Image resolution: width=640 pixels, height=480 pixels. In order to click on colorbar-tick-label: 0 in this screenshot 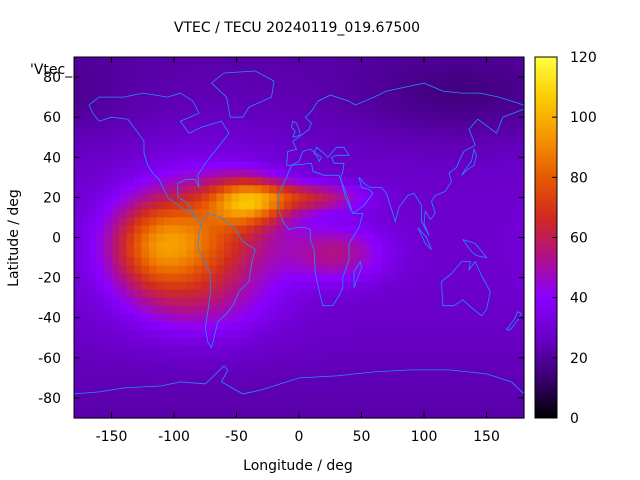, I will do `click(574, 419)`.